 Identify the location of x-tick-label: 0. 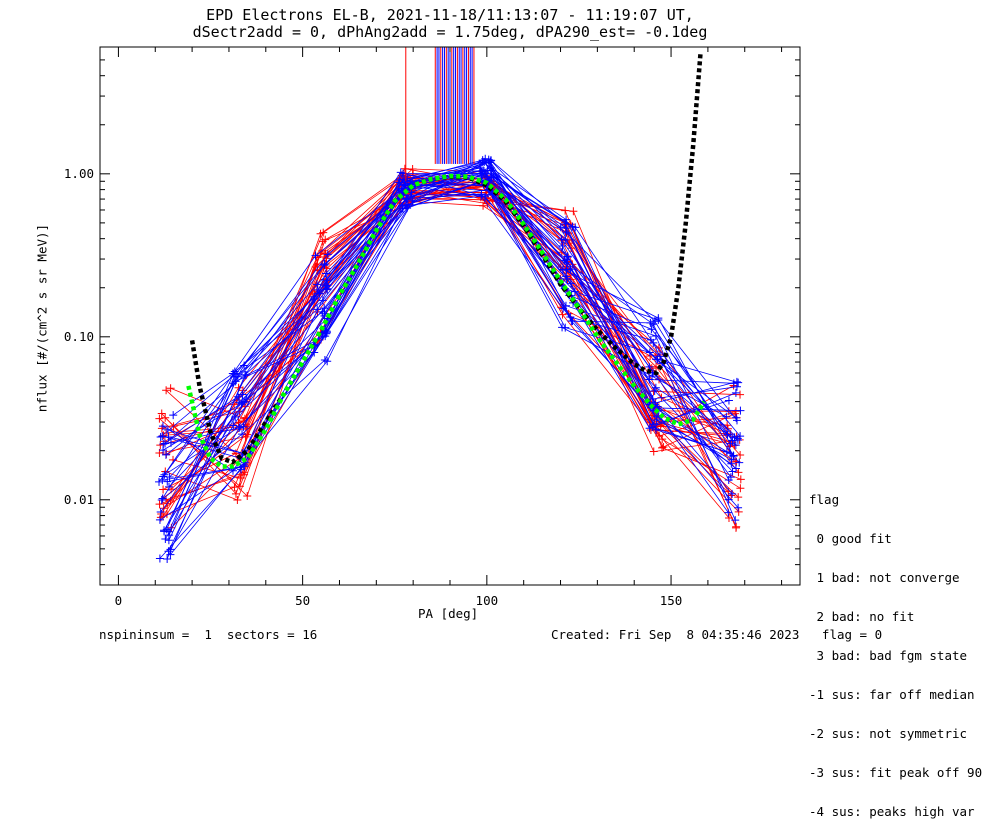
(119, 600).